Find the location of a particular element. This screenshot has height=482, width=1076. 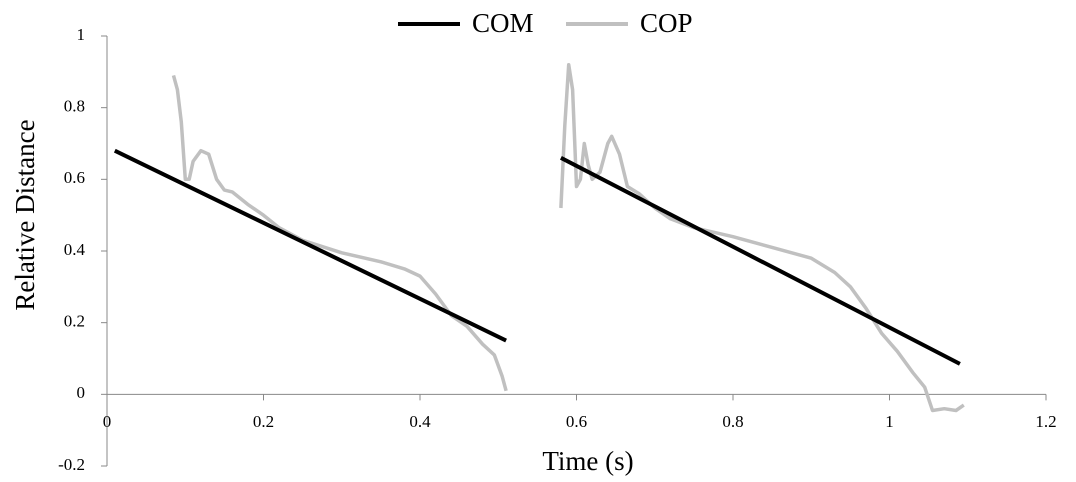

y-tick-label: -0.2 is located at coordinates (71, 464).